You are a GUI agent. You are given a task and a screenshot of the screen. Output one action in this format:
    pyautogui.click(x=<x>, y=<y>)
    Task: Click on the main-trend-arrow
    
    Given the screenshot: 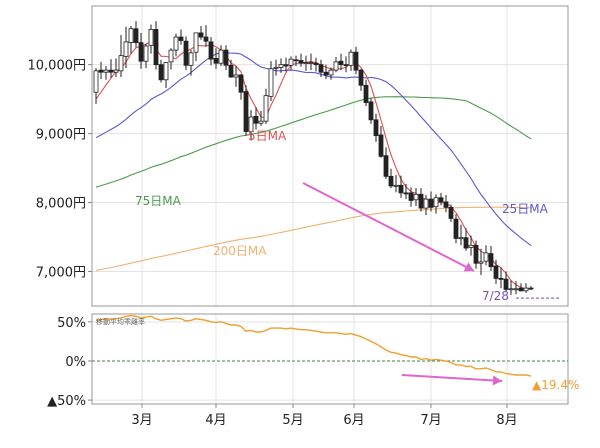 What is the action you would take?
    pyautogui.click(x=388, y=227)
    